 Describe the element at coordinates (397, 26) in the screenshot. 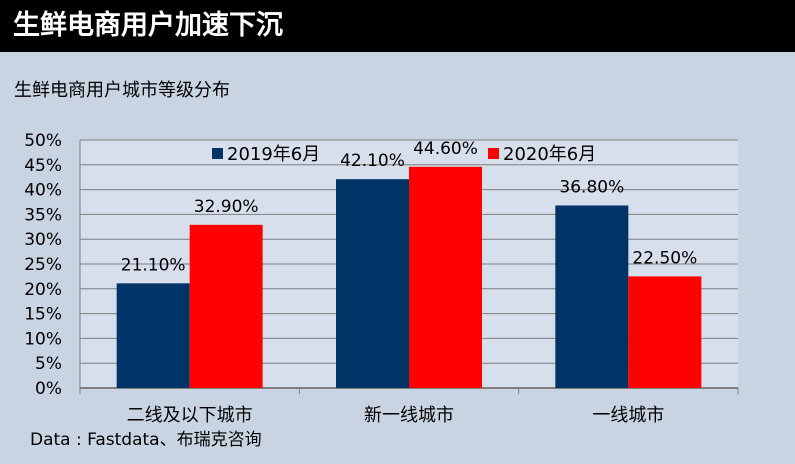

I see `header-bar: 生鲜电商用户加速下沉` at that location.